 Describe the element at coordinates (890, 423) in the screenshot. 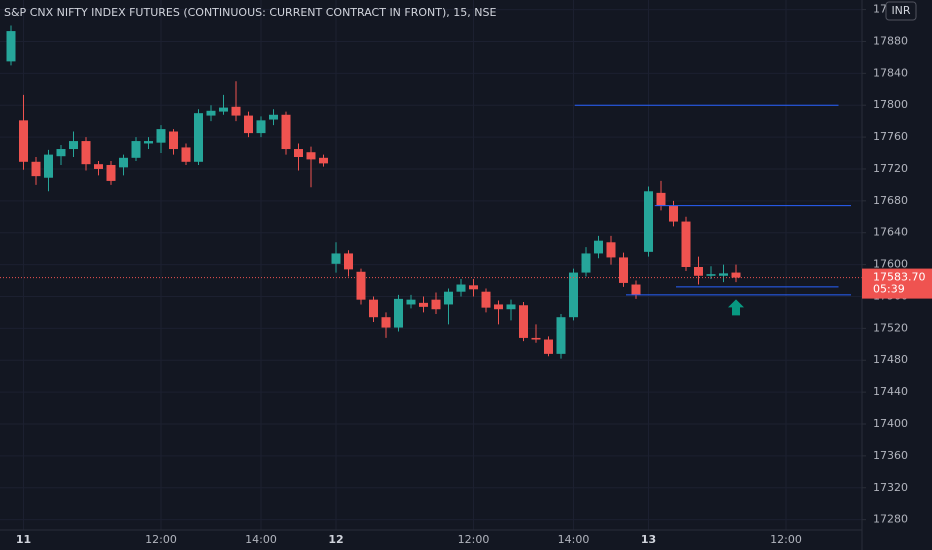

I see `y-tick-label: 17400` at that location.